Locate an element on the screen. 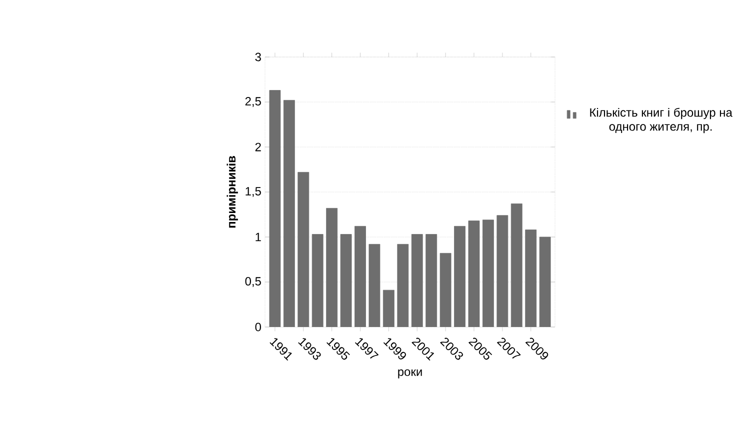 This screenshot has height=437, width=743. y-tick-label: 1 is located at coordinates (258, 237).